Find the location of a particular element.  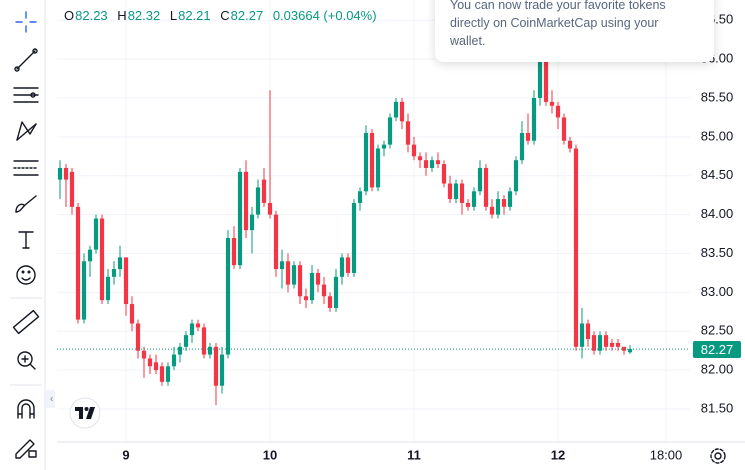

x-tick-label: 12 is located at coordinates (558, 454).